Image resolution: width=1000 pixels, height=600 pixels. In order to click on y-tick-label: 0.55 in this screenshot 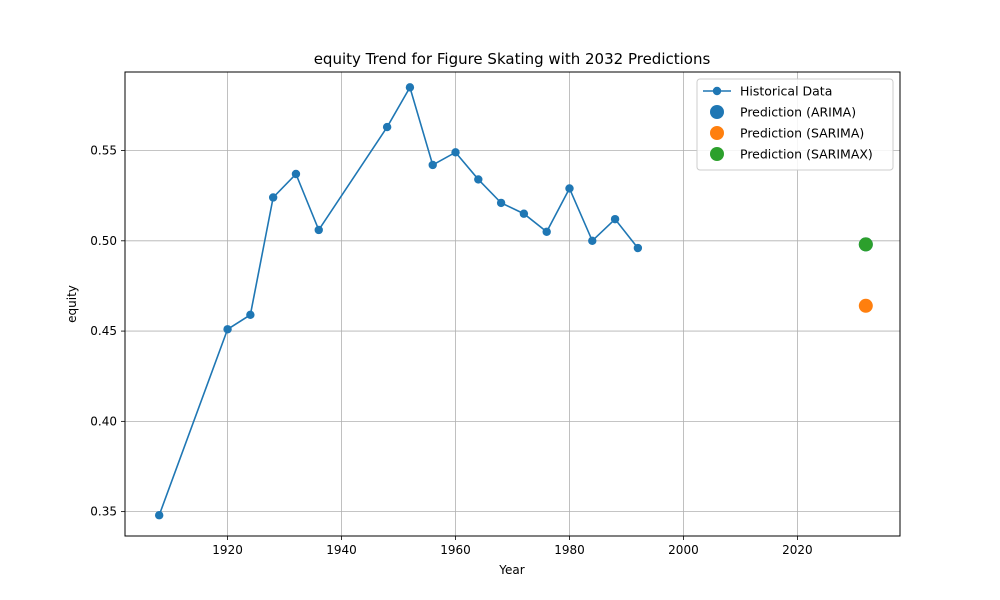, I will do `click(103, 151)`.